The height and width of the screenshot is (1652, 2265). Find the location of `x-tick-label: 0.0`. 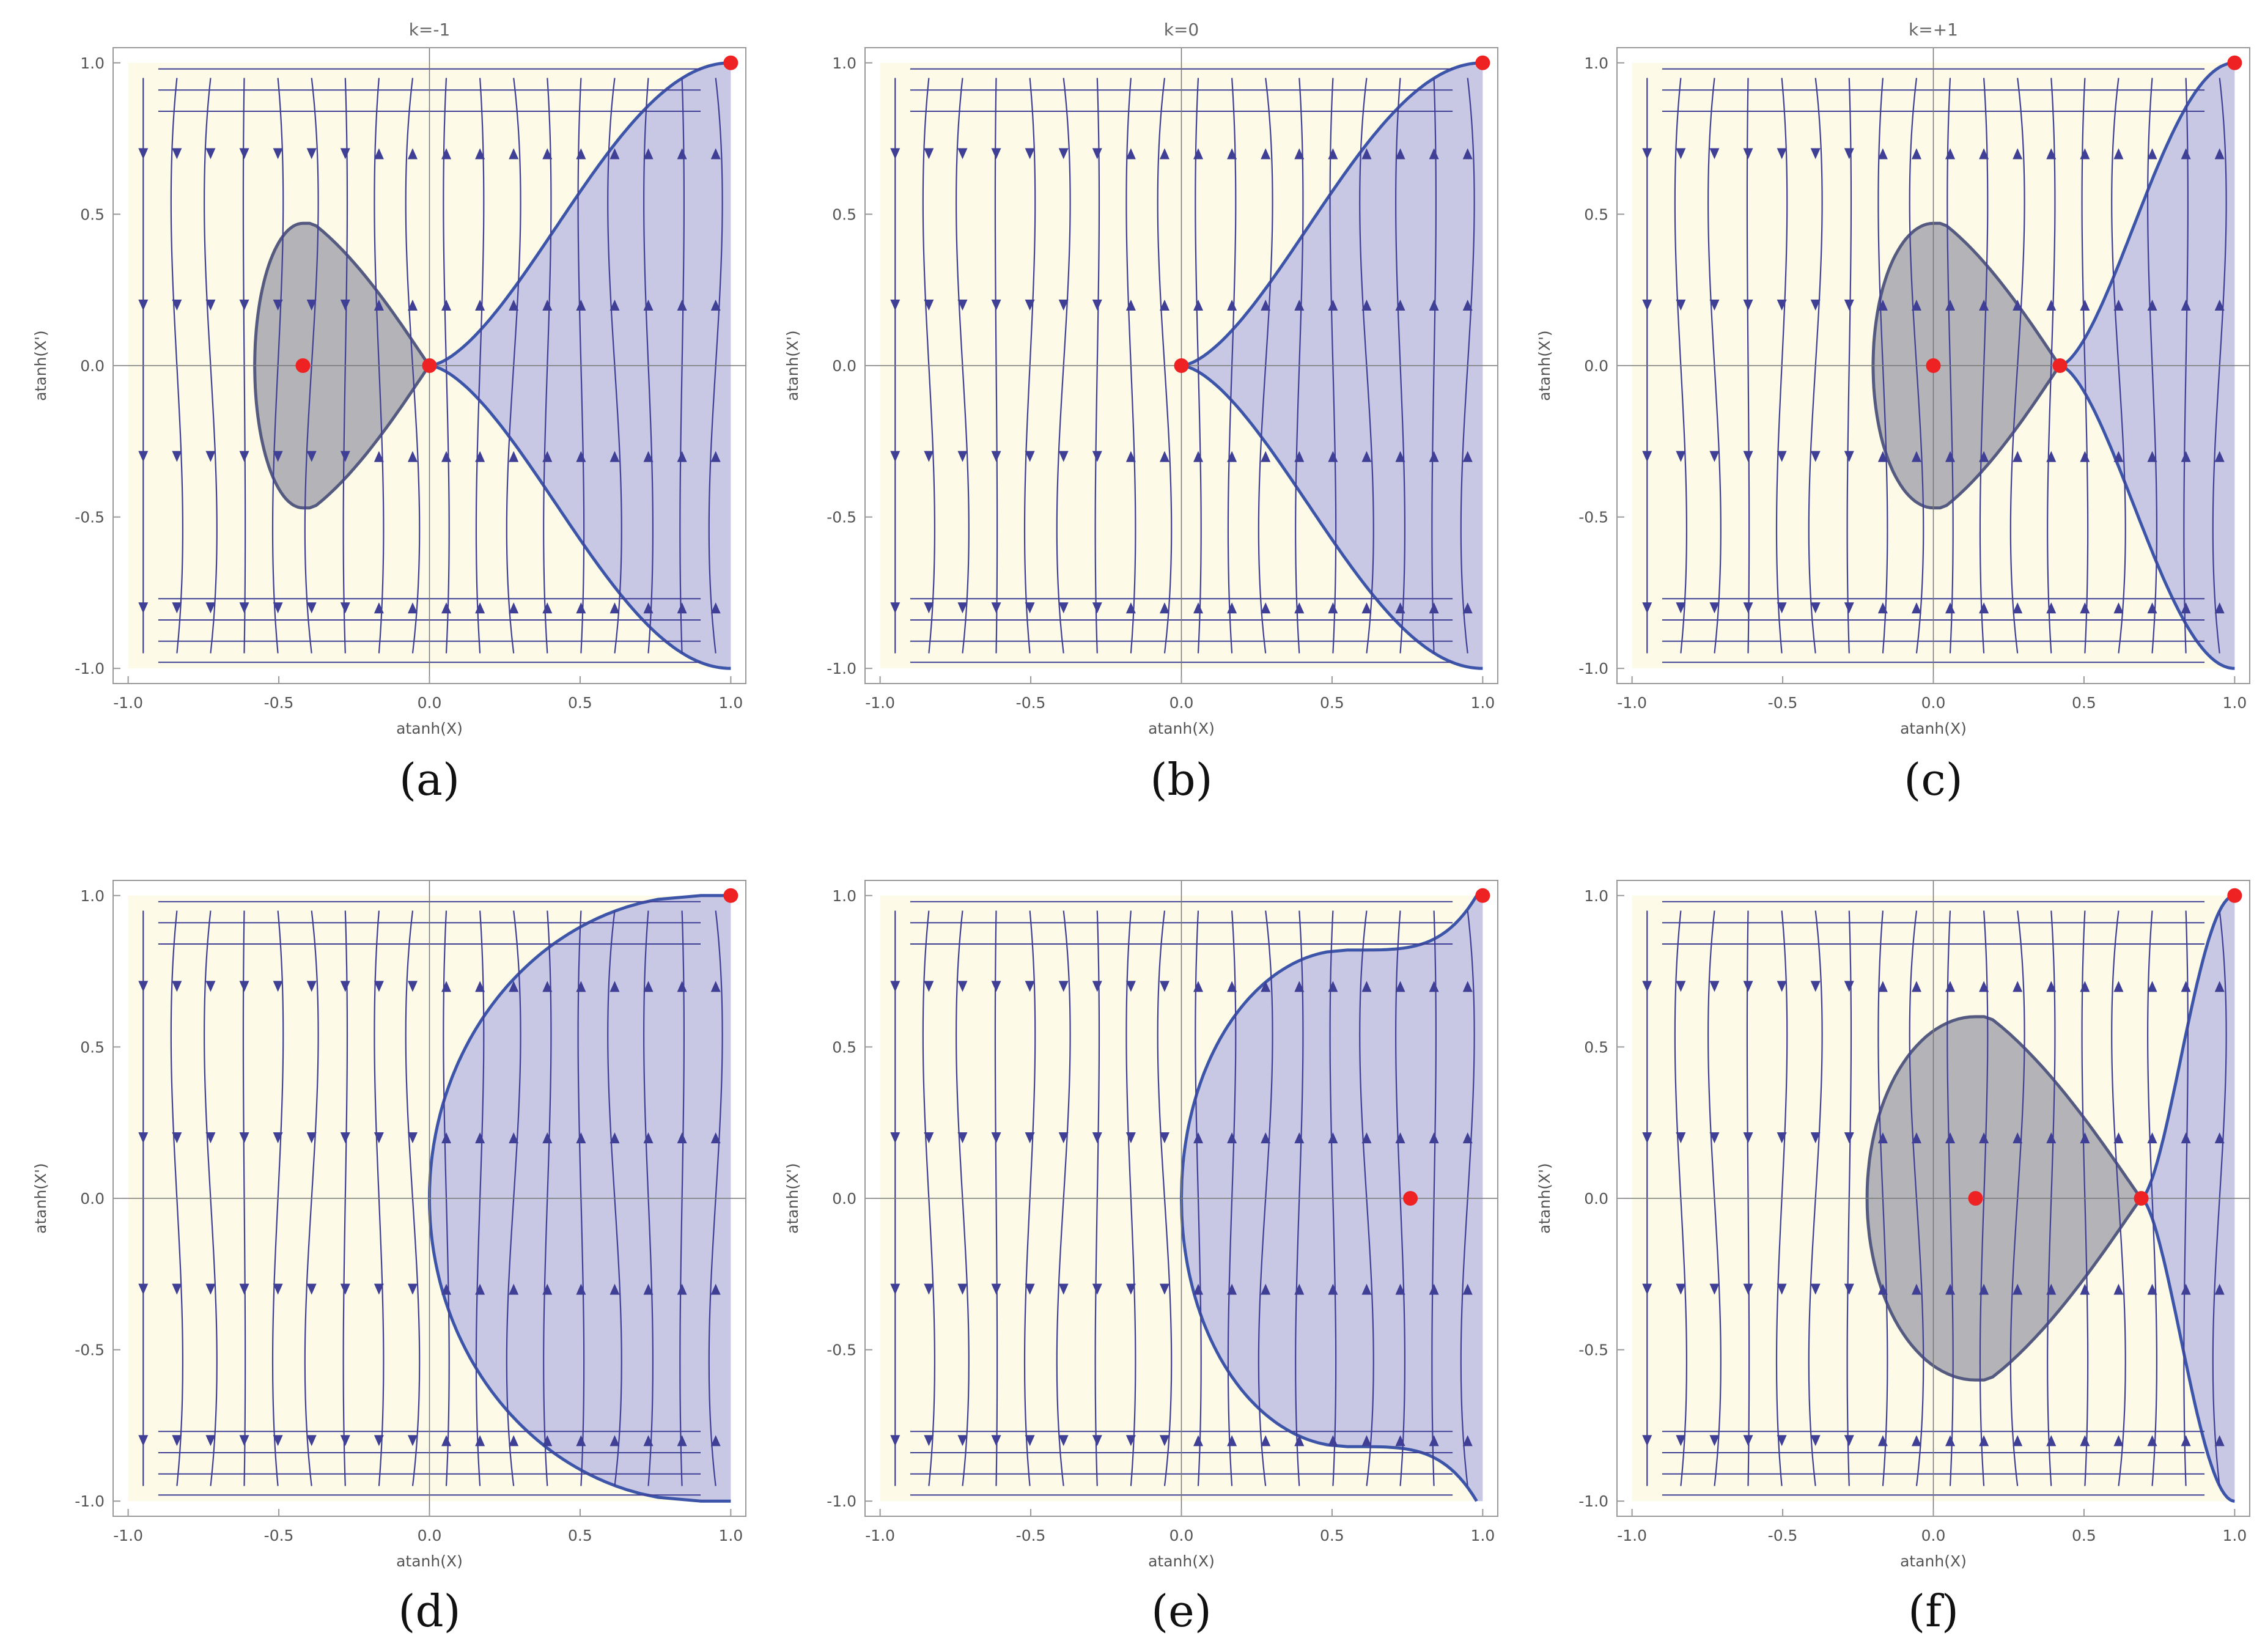

x-tick-label: 0.0 is located at coordinates (1933, 1535).